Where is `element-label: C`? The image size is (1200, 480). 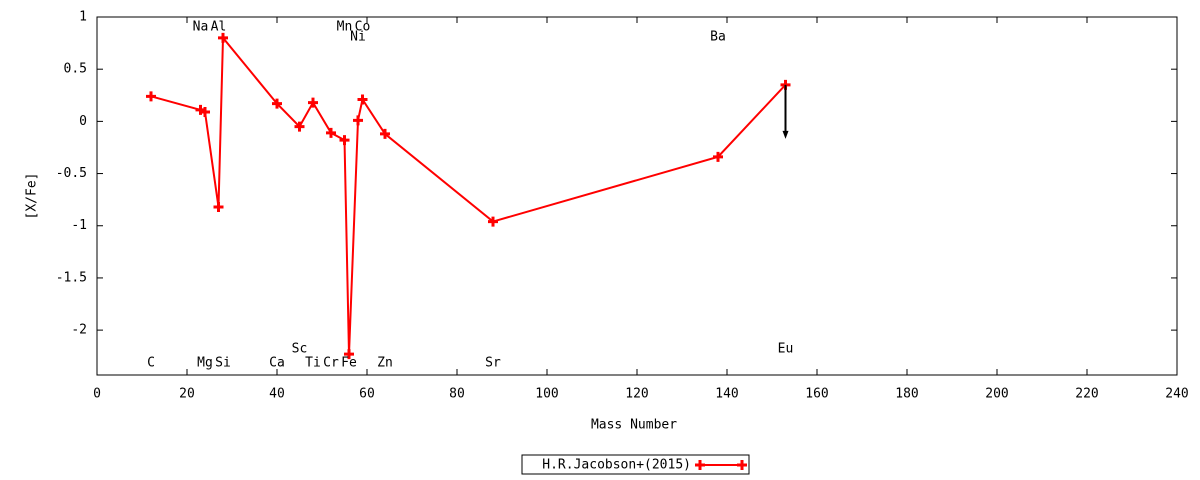
element-label: C is located at coordinates (151, 363).